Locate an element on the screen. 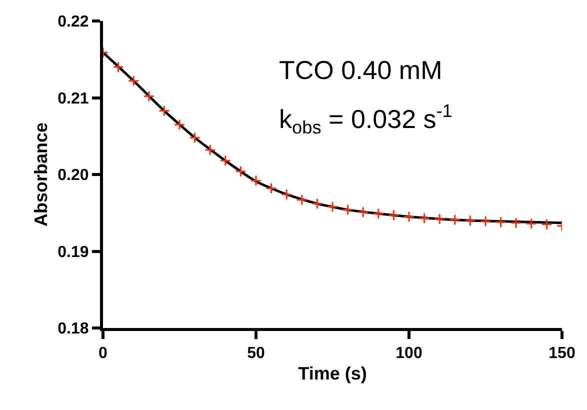 The image size is (587, 410). y-tick-label: 0.20 is located at coordinates (73, 175).